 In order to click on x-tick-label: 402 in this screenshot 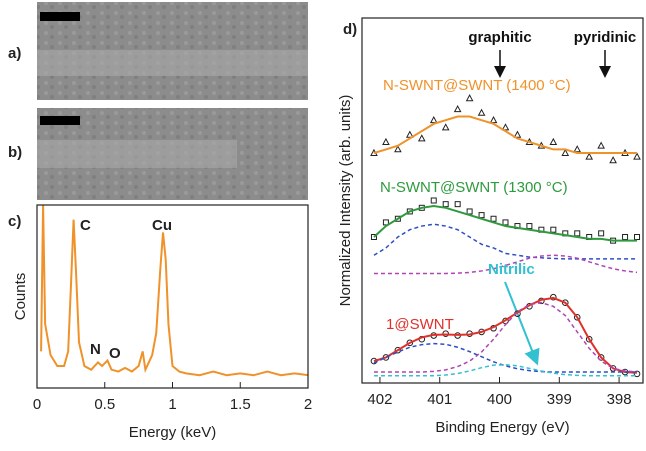, I will do `click(379, 399)`.